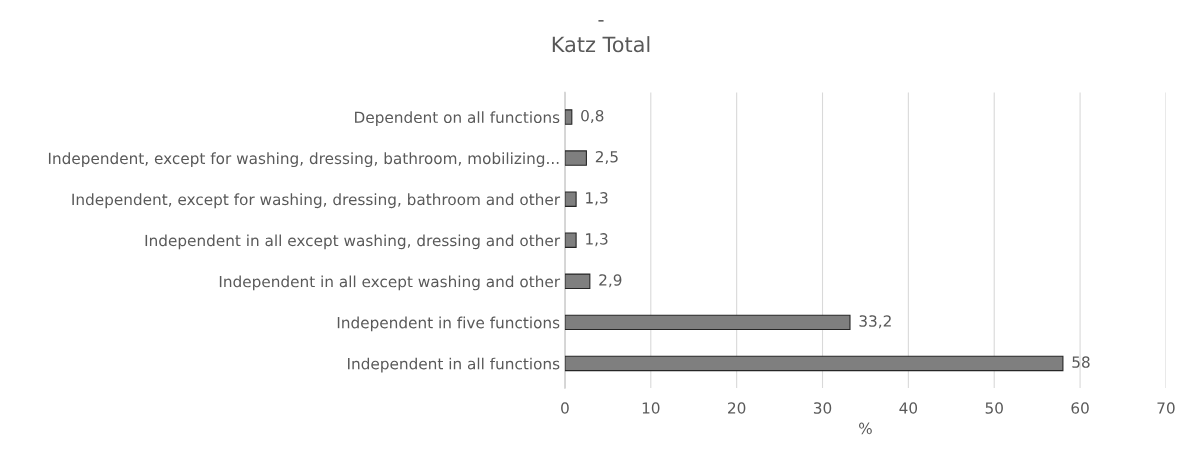  What do you see at coordinates (606, 157) in the screenshot?
I see `data-label: 2,5` at bounding box center [606, 157].